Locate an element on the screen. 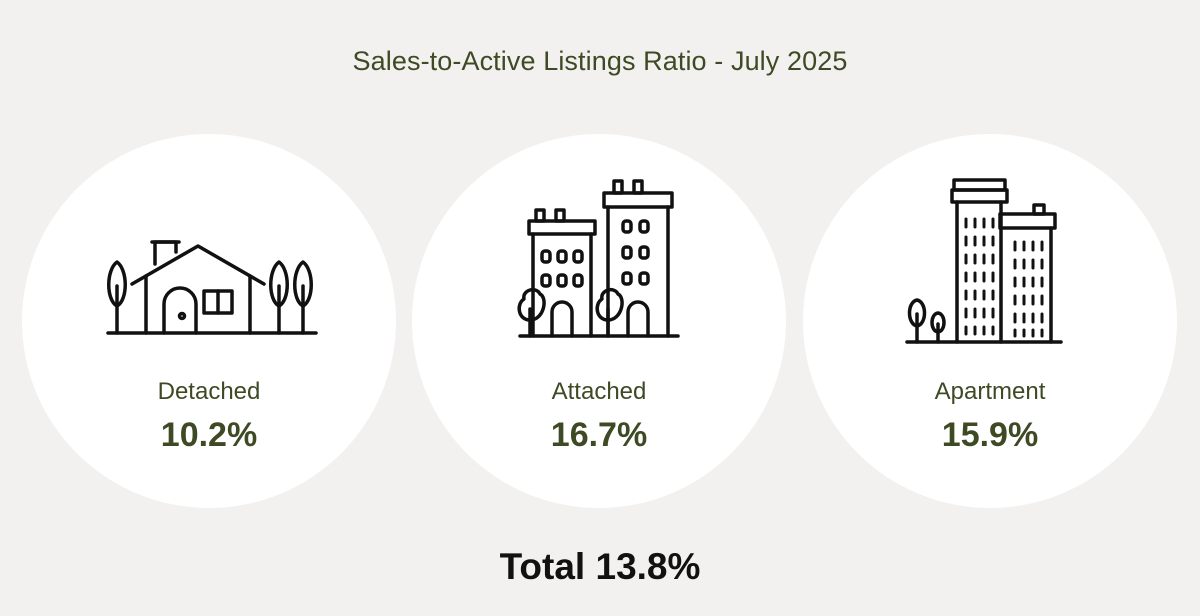 The image size is (1200, 616). apartment-tower-icon is located at coordinates (984, 261).